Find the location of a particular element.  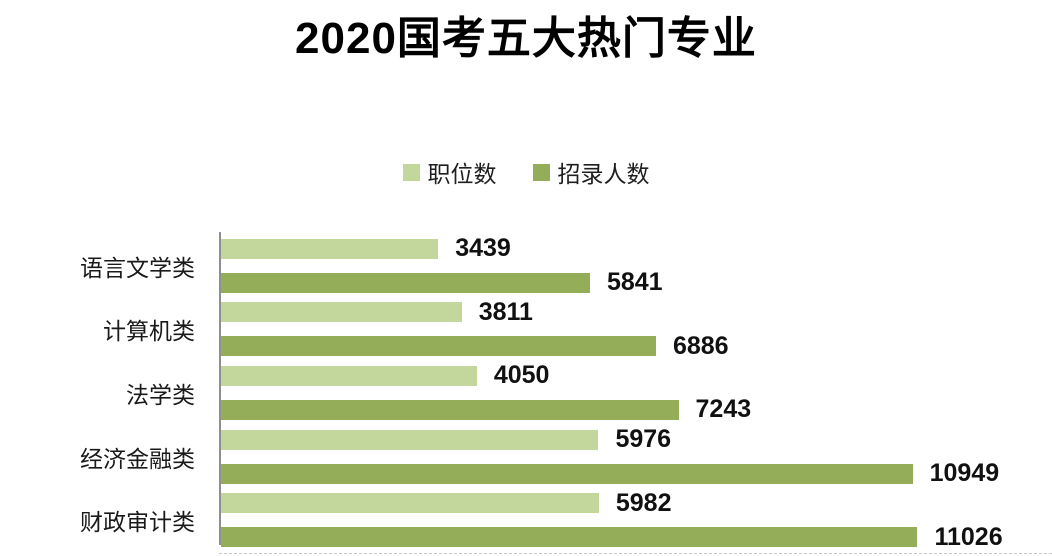

value-label: 5841 is located at coordinates (634, 282).